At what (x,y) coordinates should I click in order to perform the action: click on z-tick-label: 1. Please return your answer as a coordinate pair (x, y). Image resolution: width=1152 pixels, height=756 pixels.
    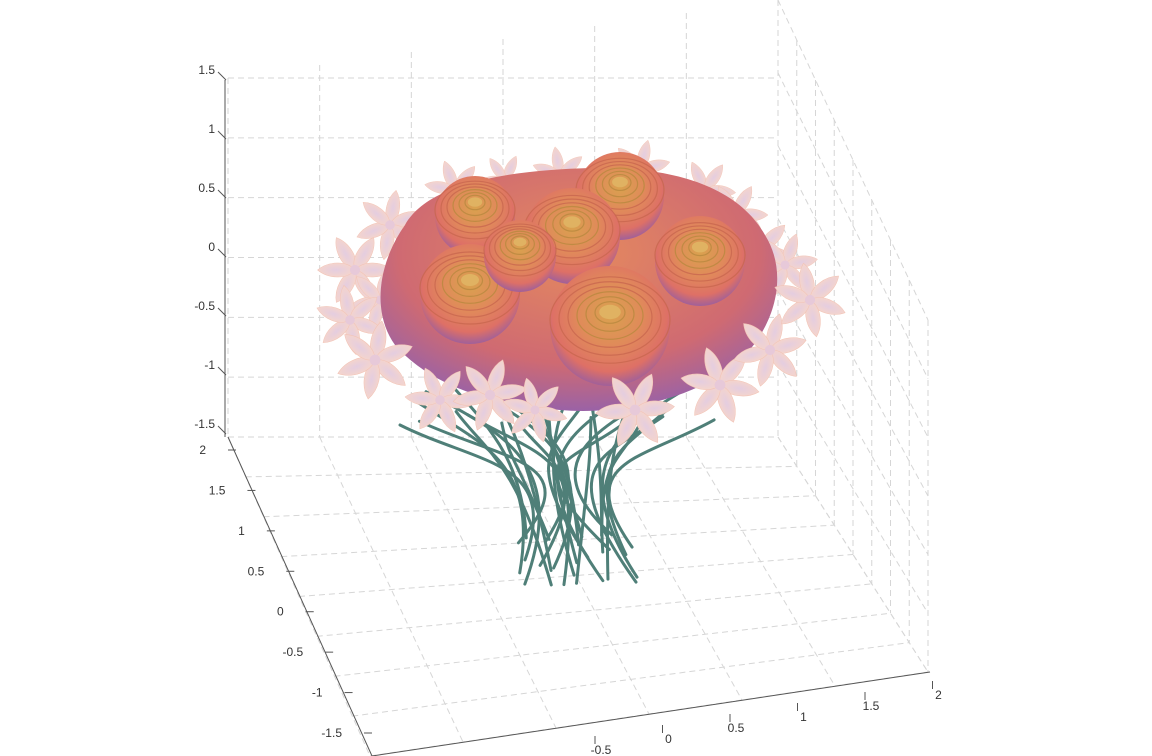
    Looking at the image, I should click on (211, 129).